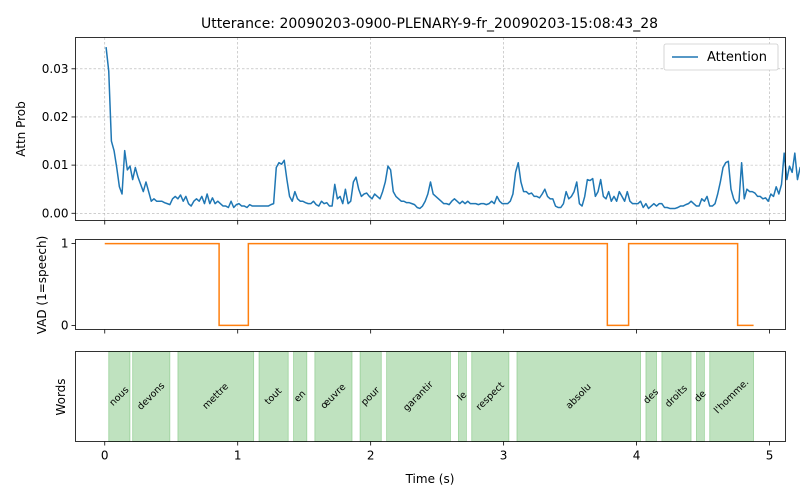 This screenshot has width=800, height=504. What do you see at coordinates (637, 456) in the screenshot?
I see `x-tick-label: 4` at bounding box center [637, 456].